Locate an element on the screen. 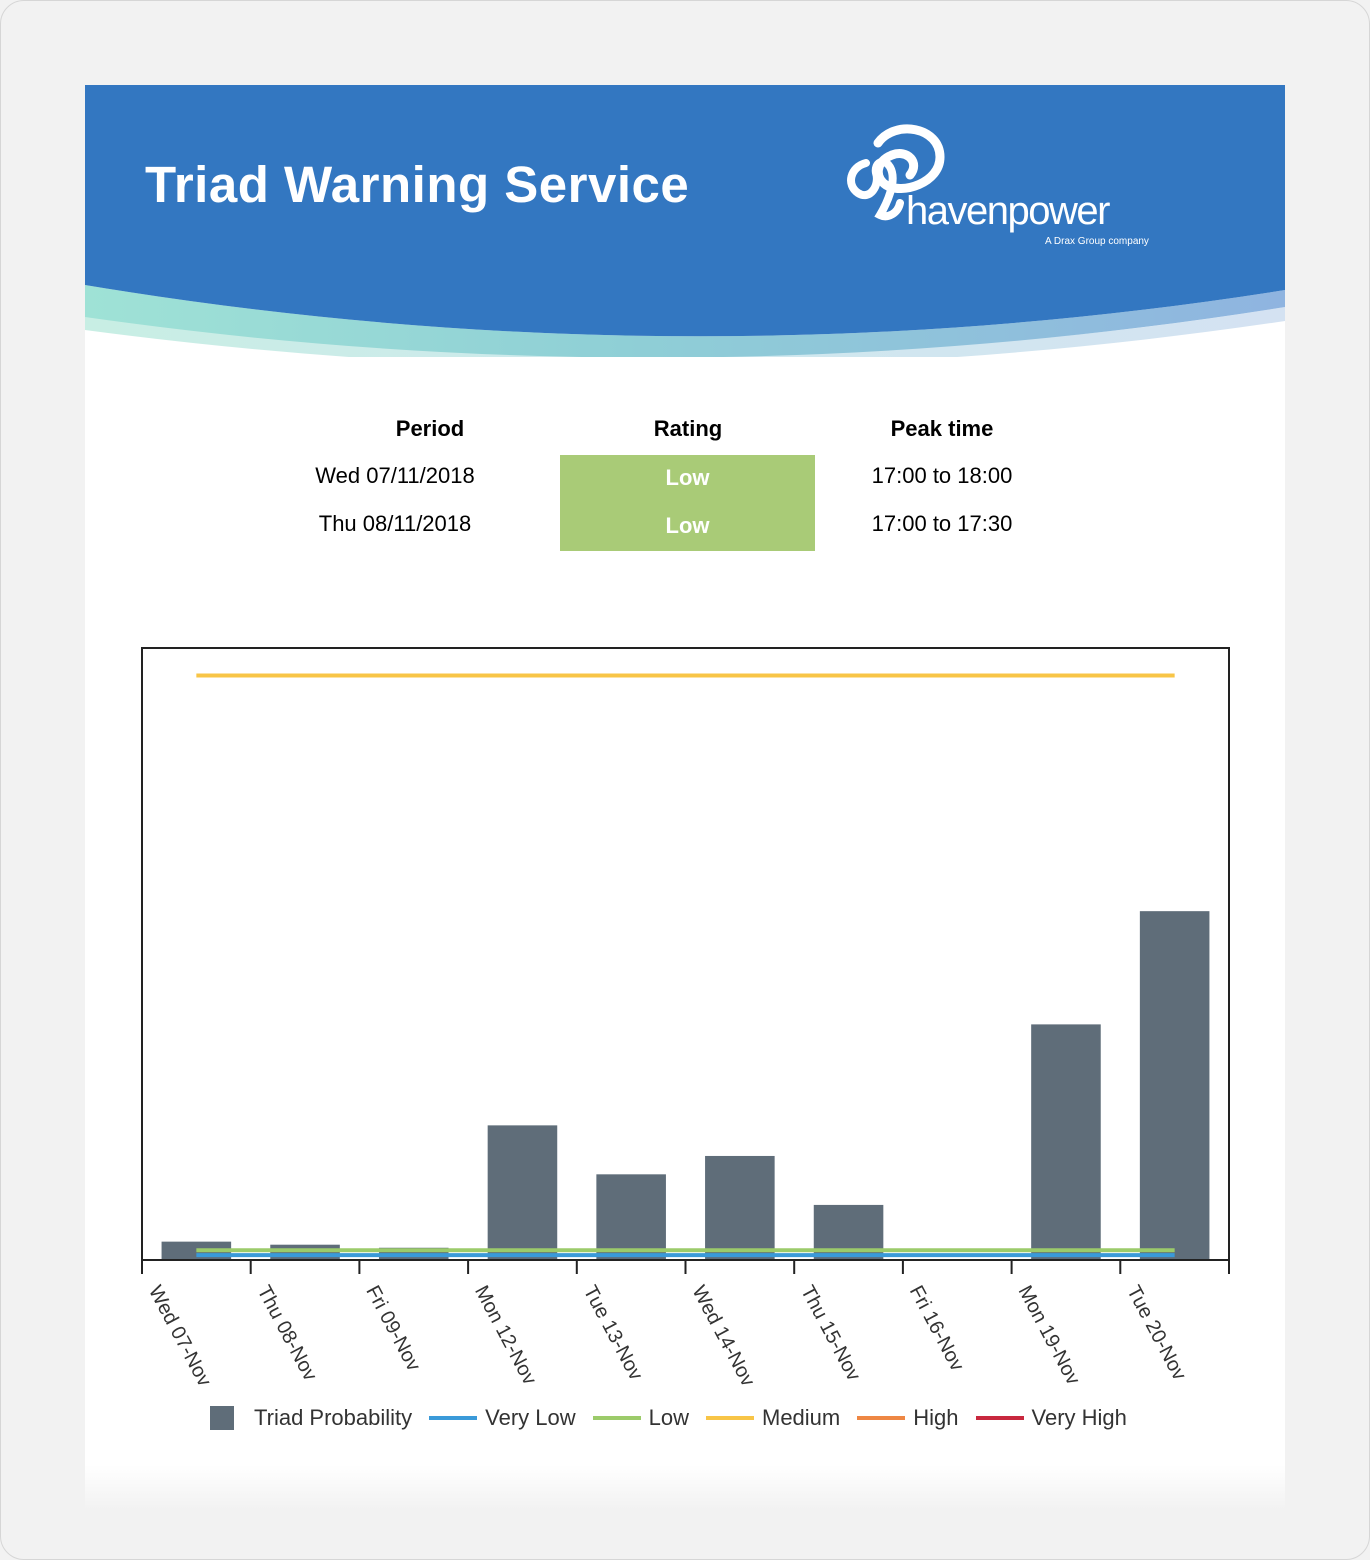  legend-item-low: Low is located at coordinates (640, 1418).